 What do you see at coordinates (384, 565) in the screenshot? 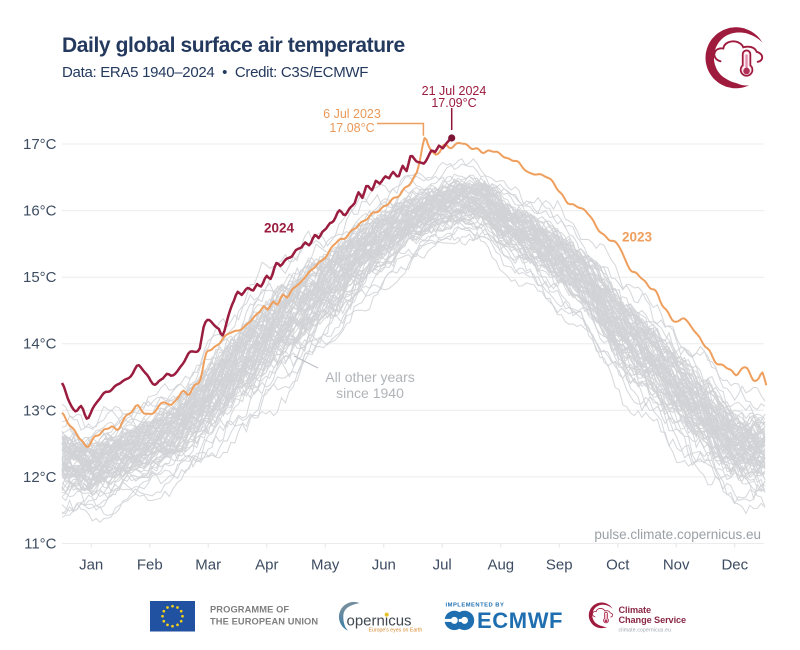
I see `svg-text: Jun` at bounding box center [384, 565].